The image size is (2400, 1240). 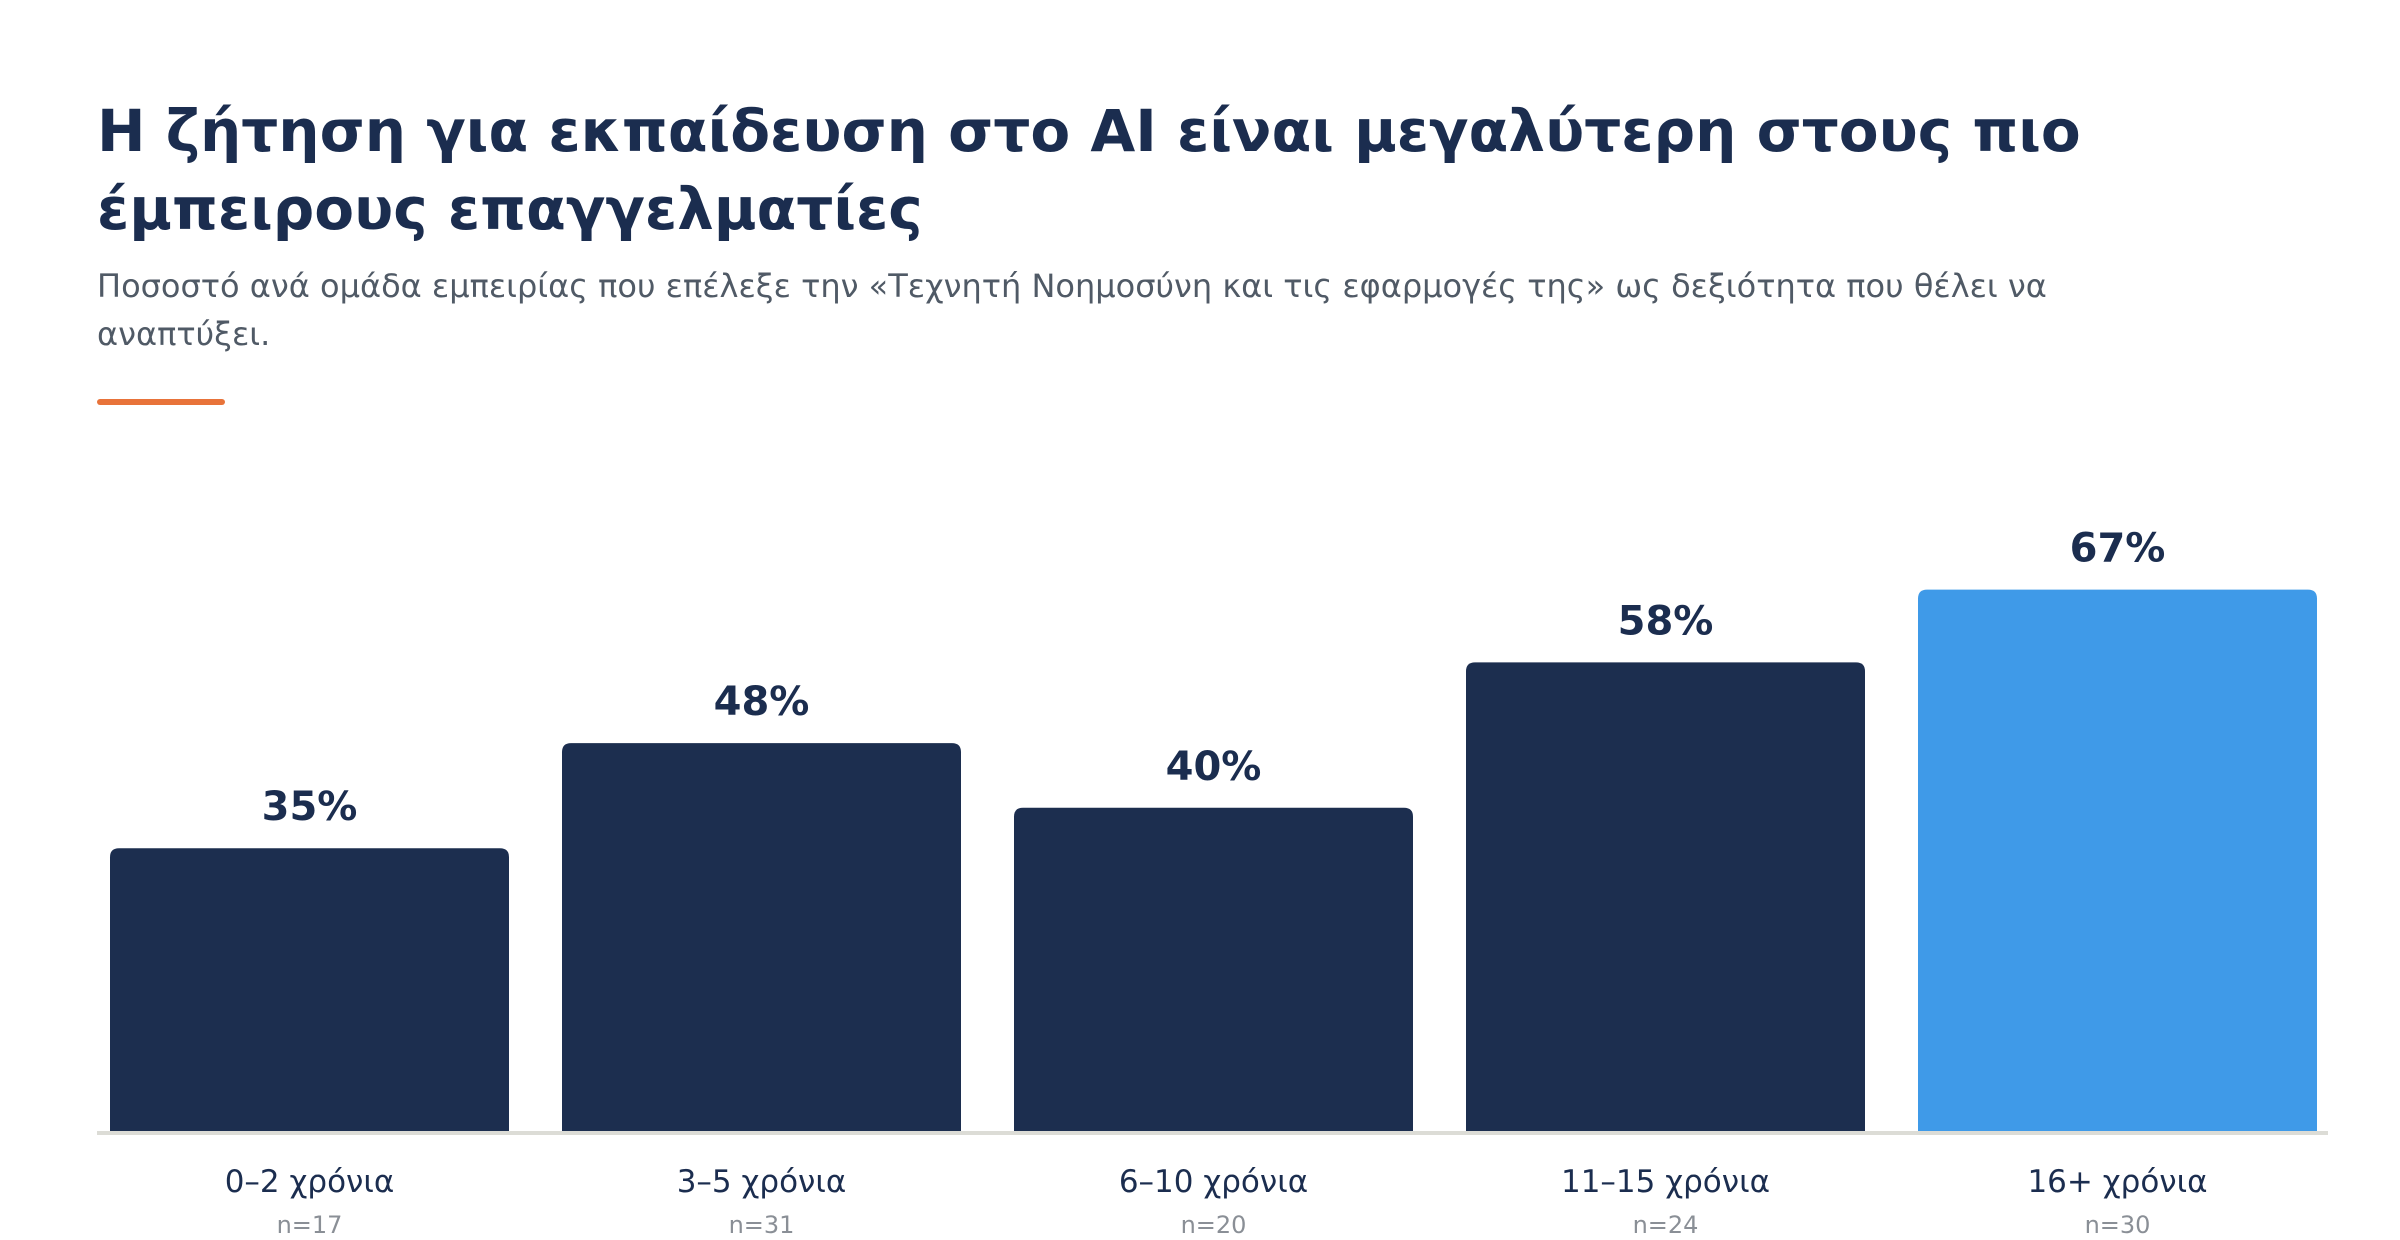 I want to click on x-tick-label: 11–15 χρόνια, so click(x=1665, y=1182).